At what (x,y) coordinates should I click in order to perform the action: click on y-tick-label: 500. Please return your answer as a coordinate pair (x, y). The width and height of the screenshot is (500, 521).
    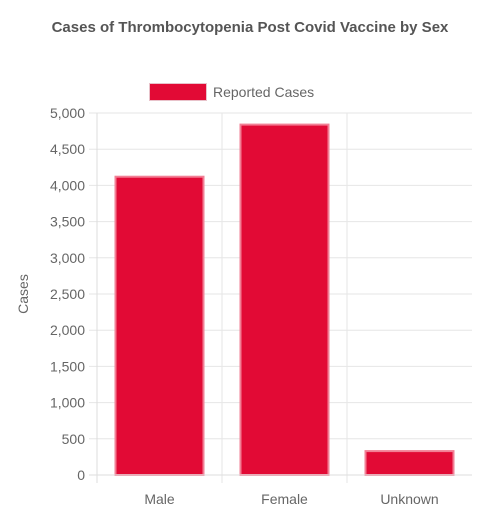
    Looking at the image, I should click on (74, 439).